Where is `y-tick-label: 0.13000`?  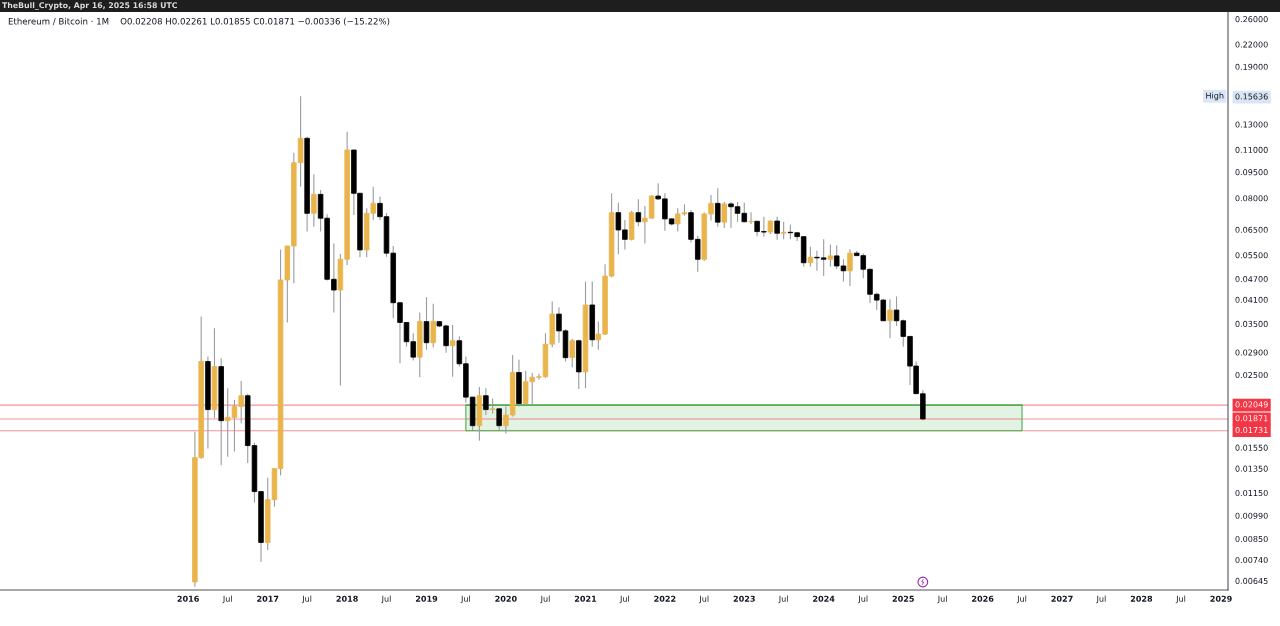 y-tick-label: 0.13000 is located at coordinates (1251, 124).